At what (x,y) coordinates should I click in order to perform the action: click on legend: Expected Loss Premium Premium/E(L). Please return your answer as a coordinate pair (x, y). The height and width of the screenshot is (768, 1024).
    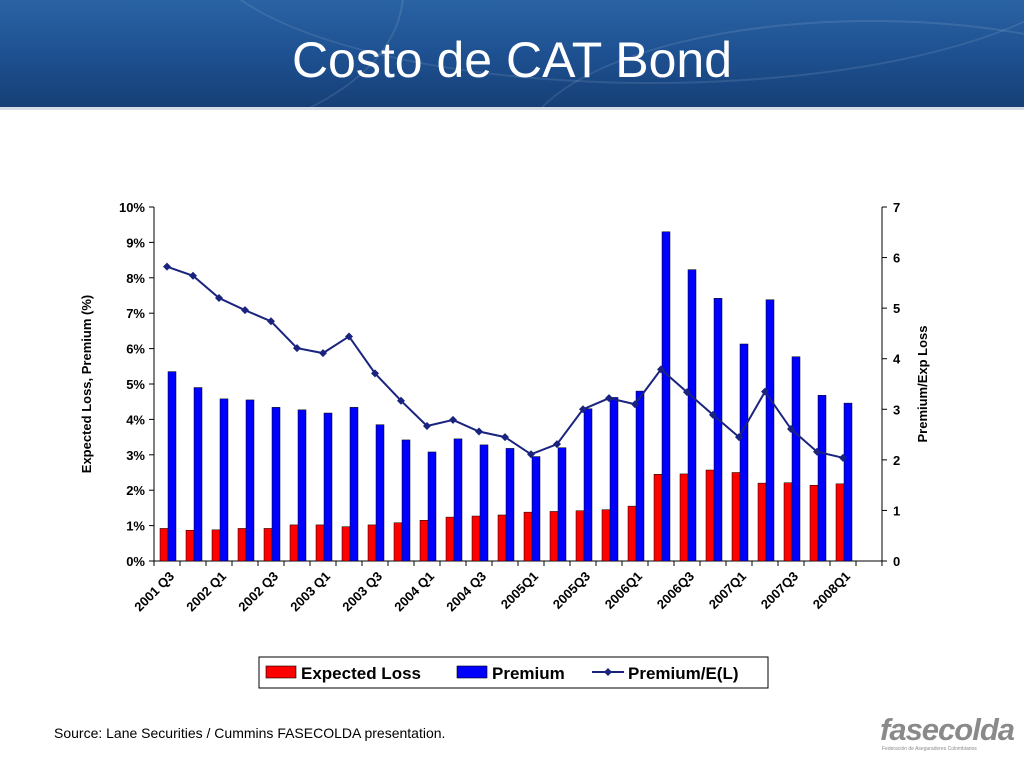
    Looking at the image, I should click on (513, 672).